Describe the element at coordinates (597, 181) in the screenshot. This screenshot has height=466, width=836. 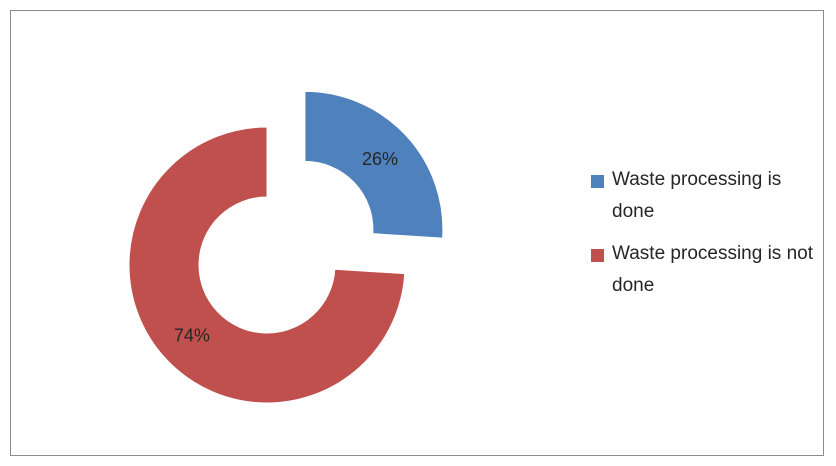
I see `legend-swatch-done` at that location.